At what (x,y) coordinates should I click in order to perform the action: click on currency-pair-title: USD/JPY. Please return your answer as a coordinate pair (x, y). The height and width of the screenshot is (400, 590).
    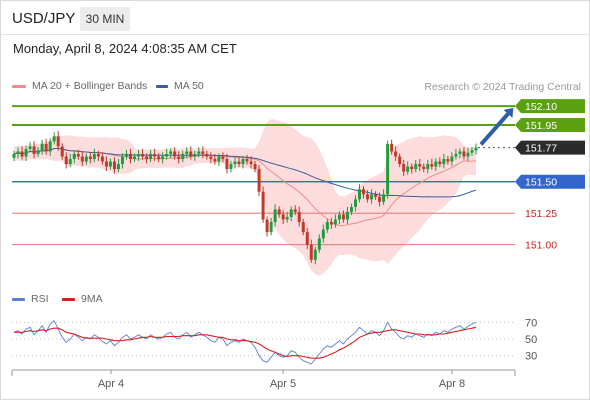
    Looking at the image, I should click on (44, 18).